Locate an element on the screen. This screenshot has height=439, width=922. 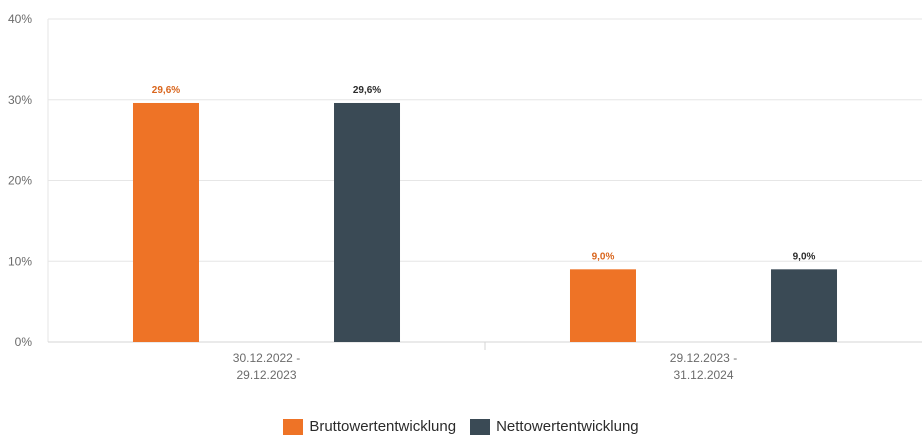
y-tick-label: 40% is located at coordinates (20, 19).